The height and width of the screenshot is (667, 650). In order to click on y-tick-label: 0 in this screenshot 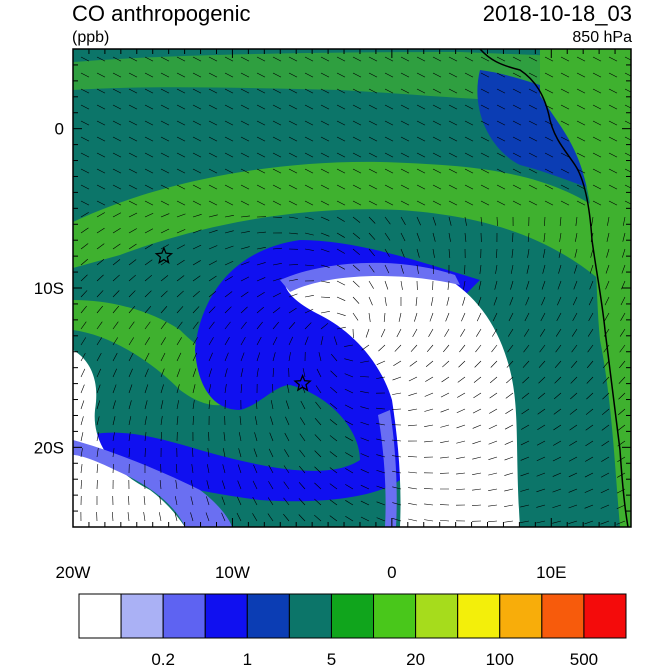, I will do `click(59, 129)`.